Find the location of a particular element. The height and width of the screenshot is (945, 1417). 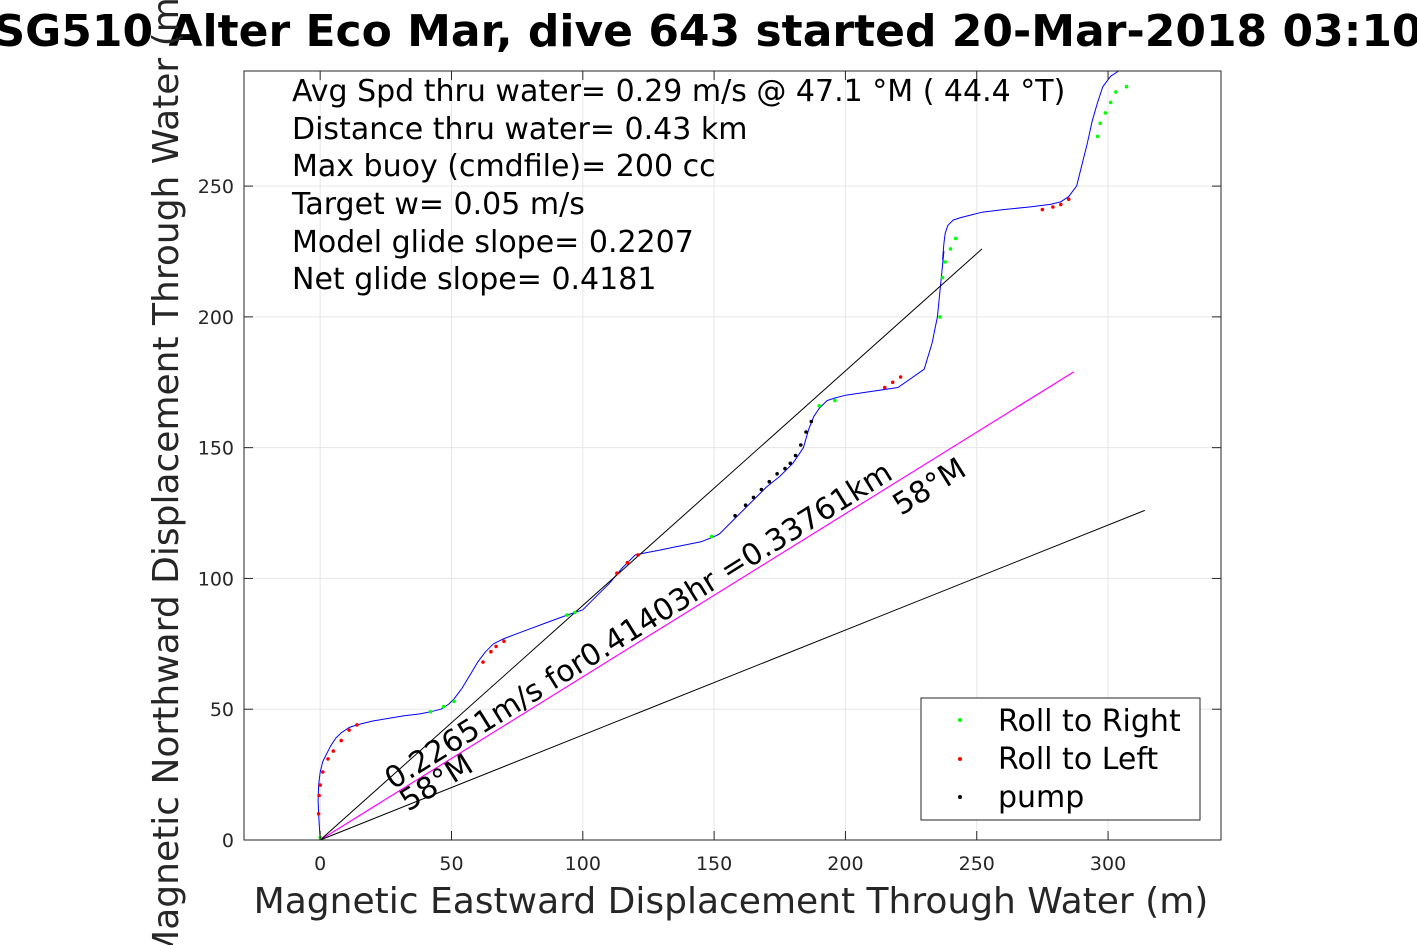

x-tick-label: 150 is located at coordinates (714, 864).